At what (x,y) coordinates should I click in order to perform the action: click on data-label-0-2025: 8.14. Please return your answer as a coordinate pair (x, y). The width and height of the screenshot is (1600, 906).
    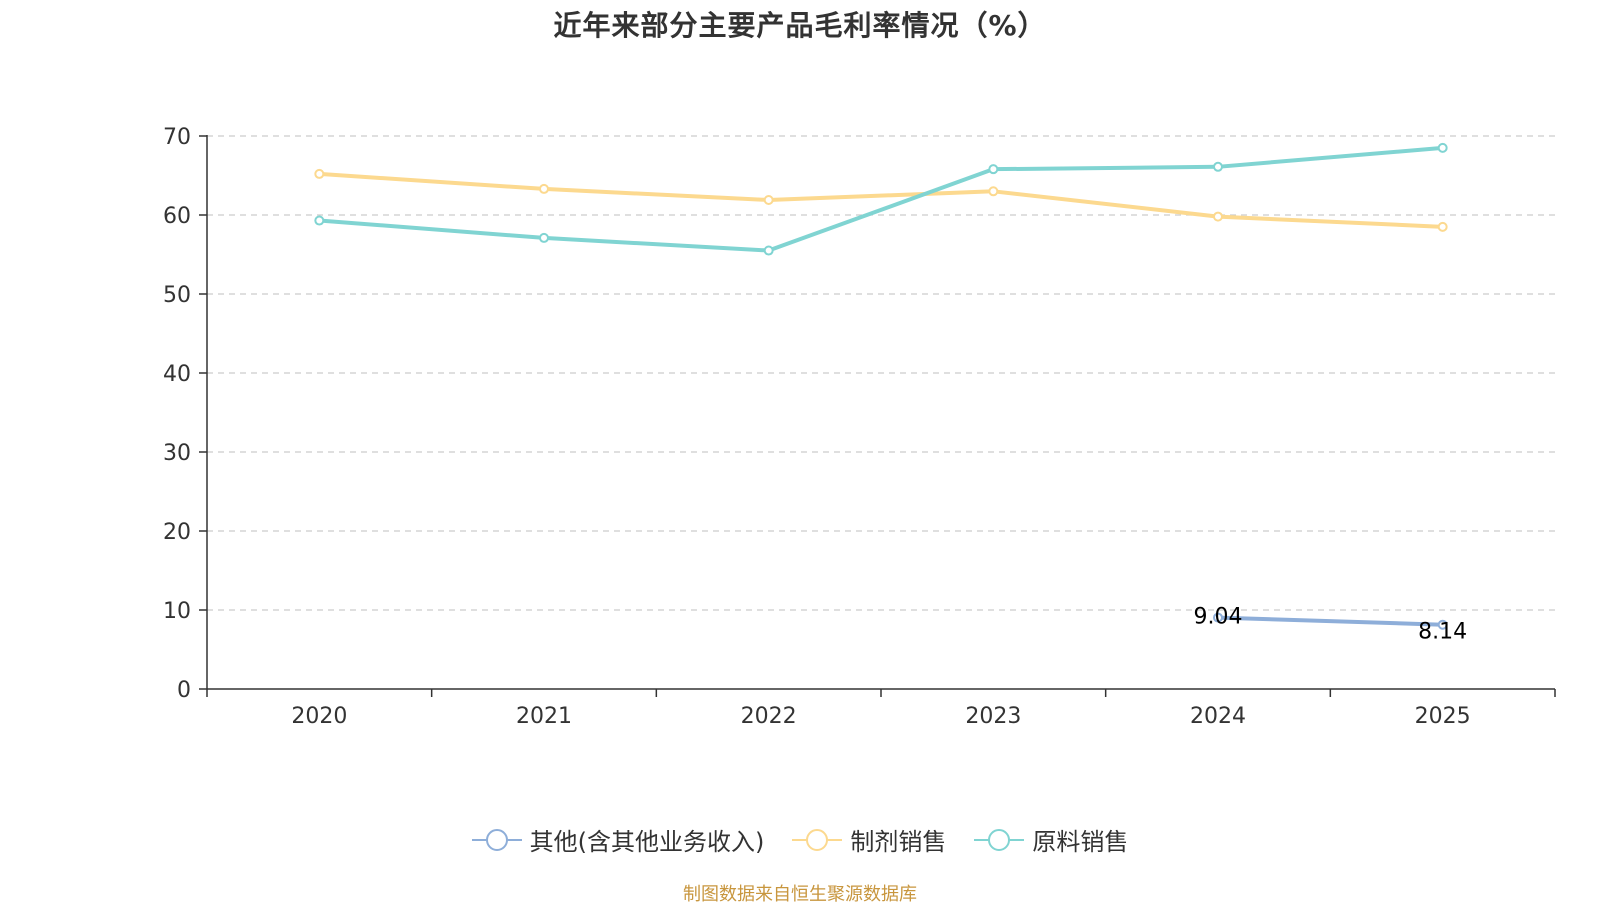
    Looking at the image, I should click on (1442, 632).